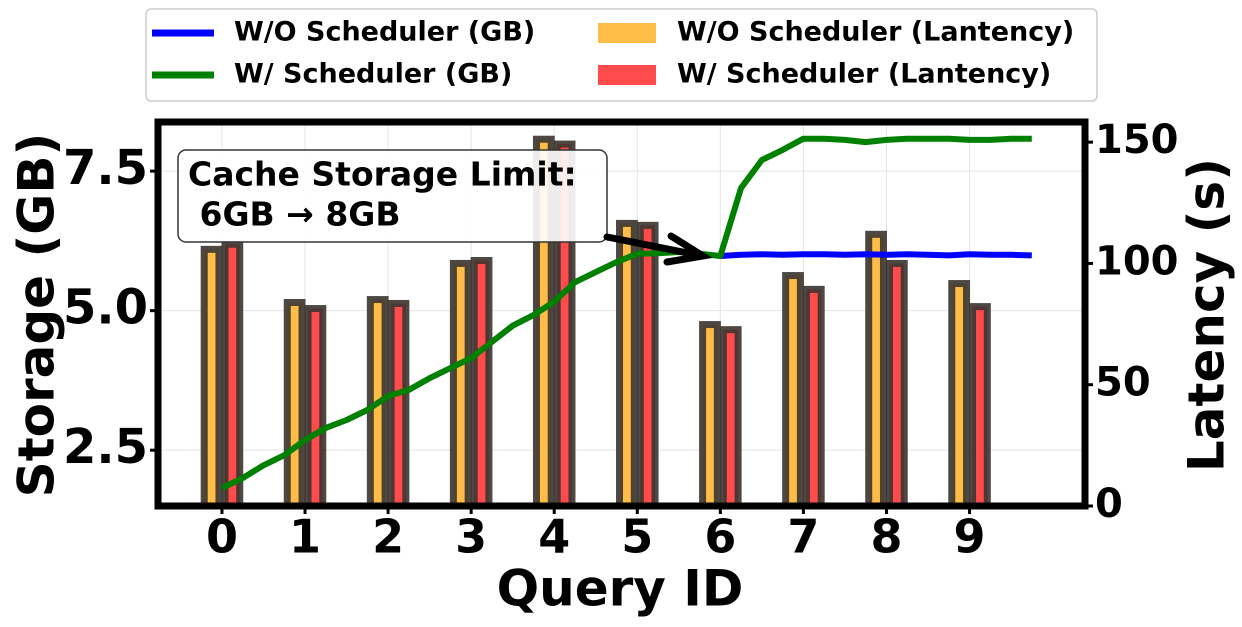 This screenshot has width=1242, height=627. What do you see at coordinates (886, 537) in the screenshot?
I see `x-tick-label: 8` at bounding box center [886, 537].